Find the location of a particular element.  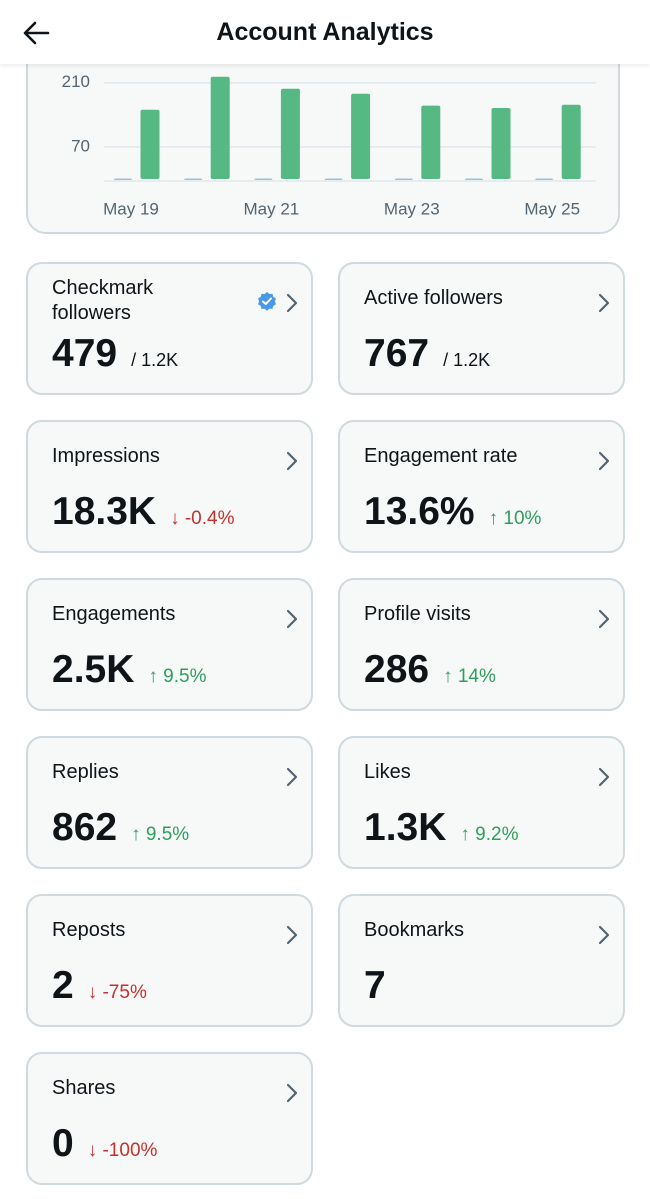

card-value: 2.5K is located at coordinates (93, 669).